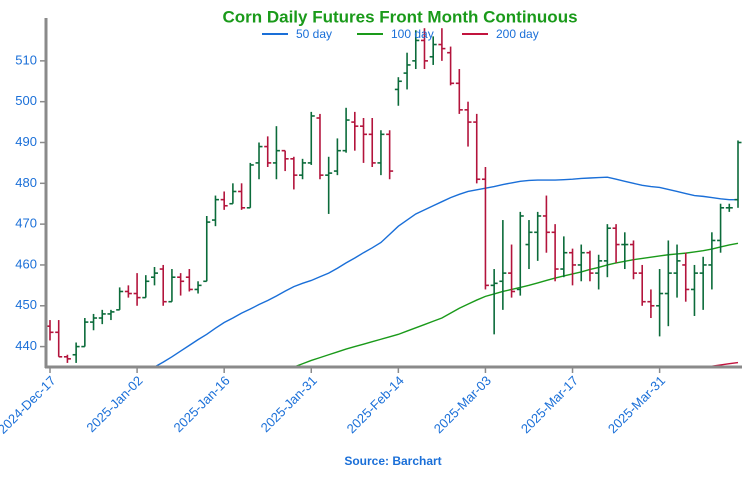 Image resolution: width=750 pixels, height=479 pixels. Describe the element at coordinates (29, 405) in the screenshot. I see `x-tick-label: 2024-Dec-17` at that location.